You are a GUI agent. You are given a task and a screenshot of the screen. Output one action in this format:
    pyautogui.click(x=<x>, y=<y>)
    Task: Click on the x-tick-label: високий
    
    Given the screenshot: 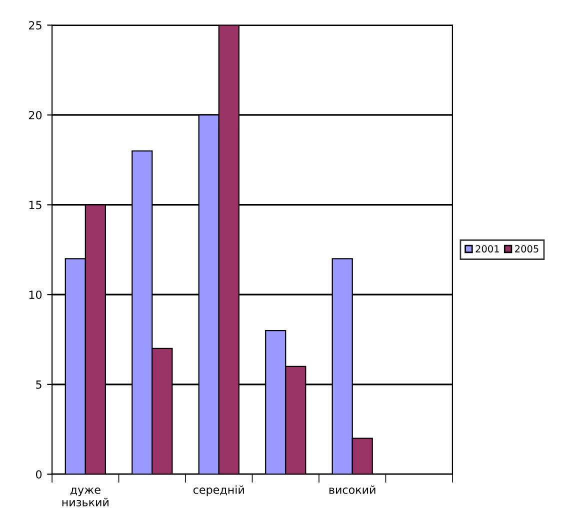 What is the action you would take?
    pyautogui.click(x=352, y=489)
    